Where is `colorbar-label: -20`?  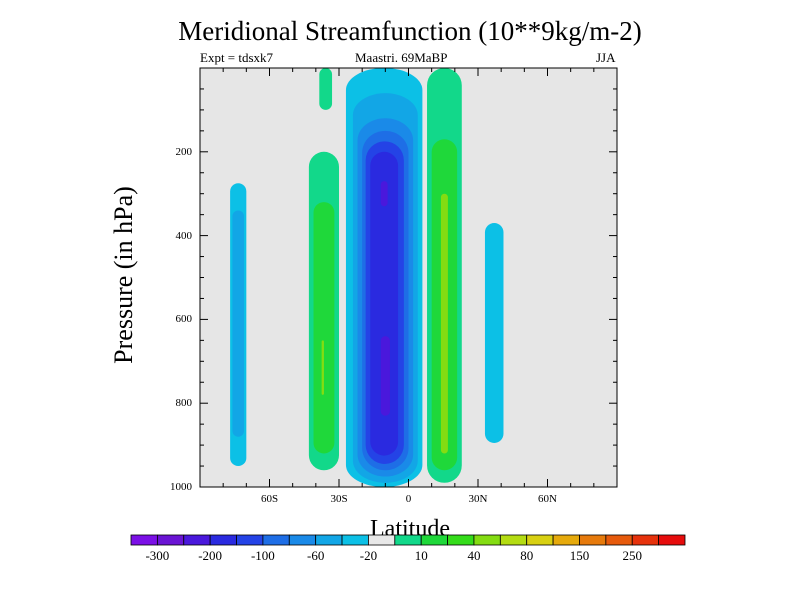
colorbar-label: -20 is located at coordinates (368, 555).